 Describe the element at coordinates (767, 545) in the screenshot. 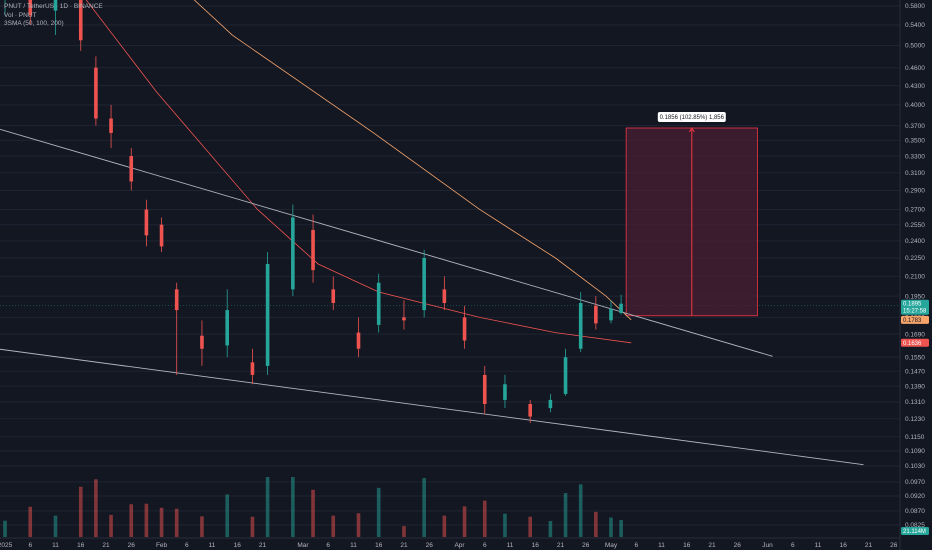

I see `time-tick-label: Jun` at that location.